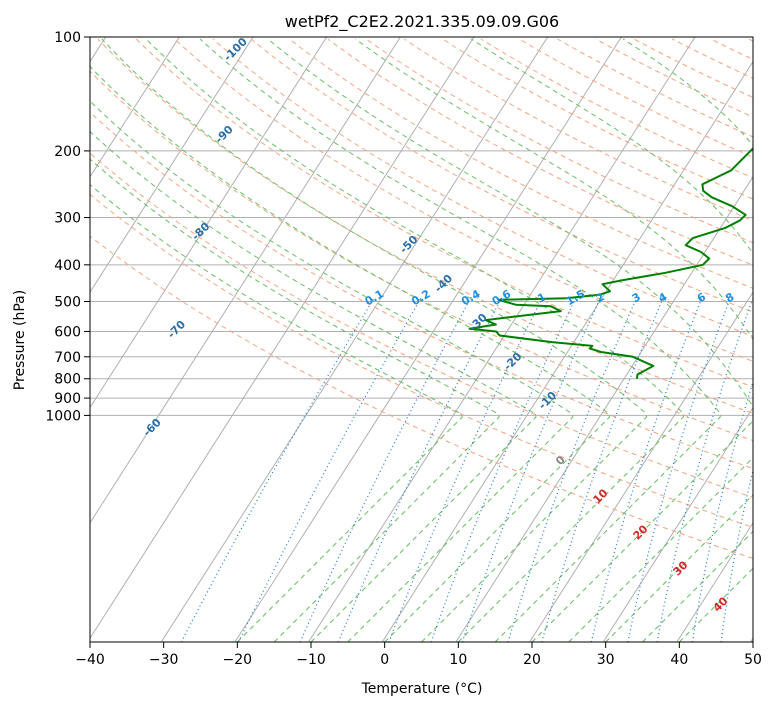 The image size is (775, 708). What do you see at coordinates (67, 358) in the screenshot?
I see `y-tick-label: 700` at bounding box center [67, 358].